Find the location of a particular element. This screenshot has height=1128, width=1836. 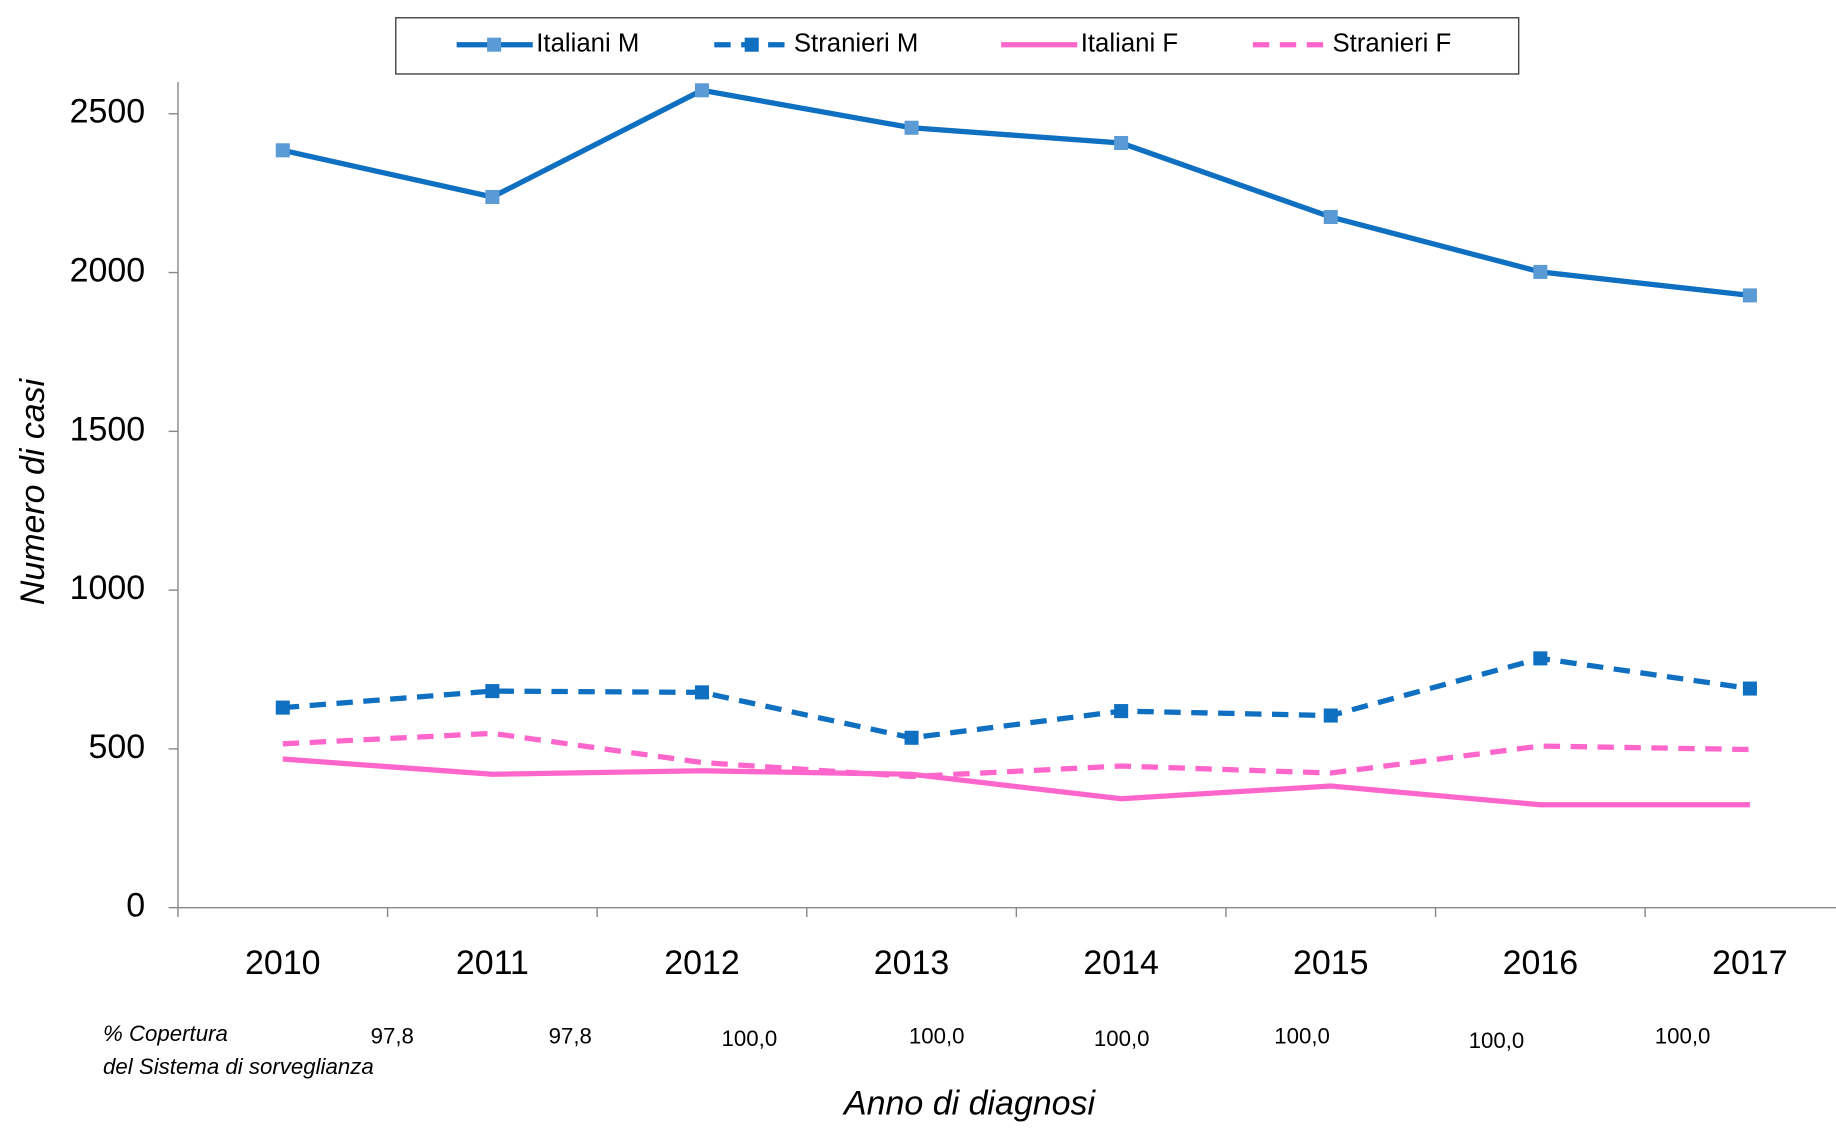

legend-label: Stranieri M is located at coordinates (856, 44).